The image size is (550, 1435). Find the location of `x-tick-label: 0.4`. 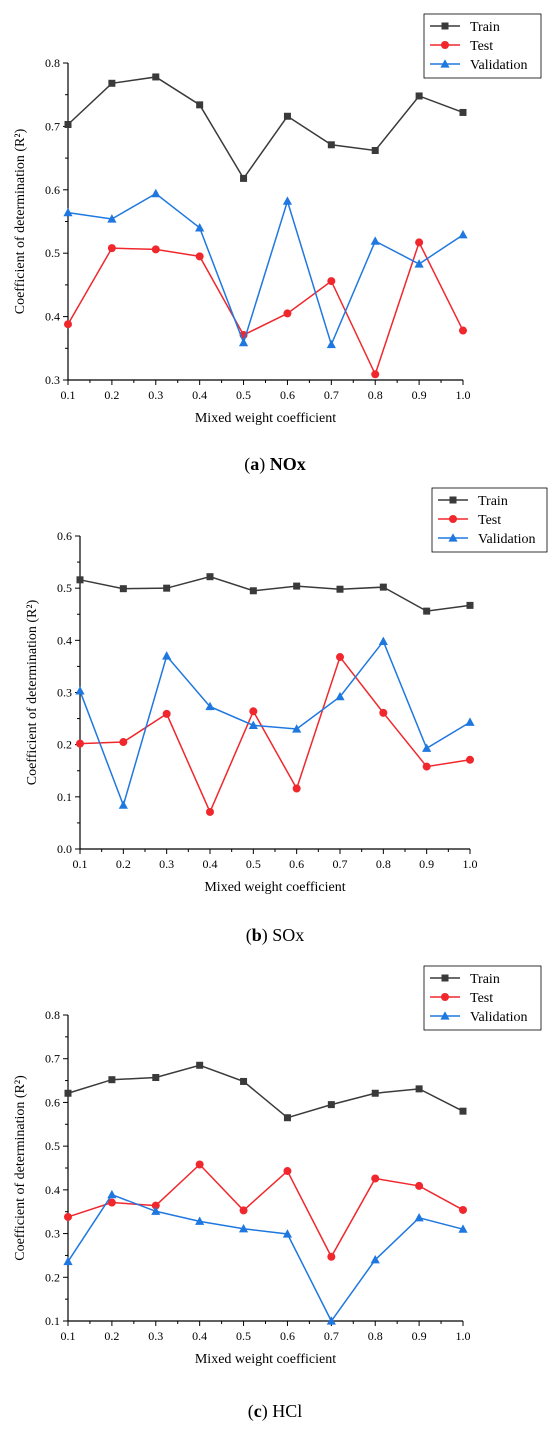

x-tick-label: 0.4 is located at coordinates (210, 864).